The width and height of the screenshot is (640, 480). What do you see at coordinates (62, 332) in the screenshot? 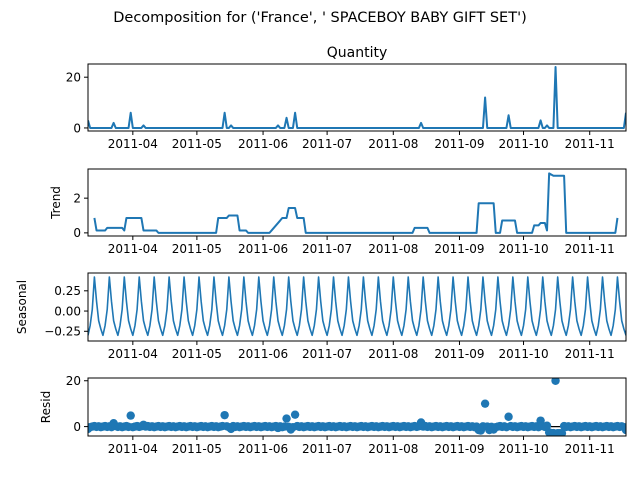
I see `y-tick-label: −0.25` at bounding box center [62, 332].